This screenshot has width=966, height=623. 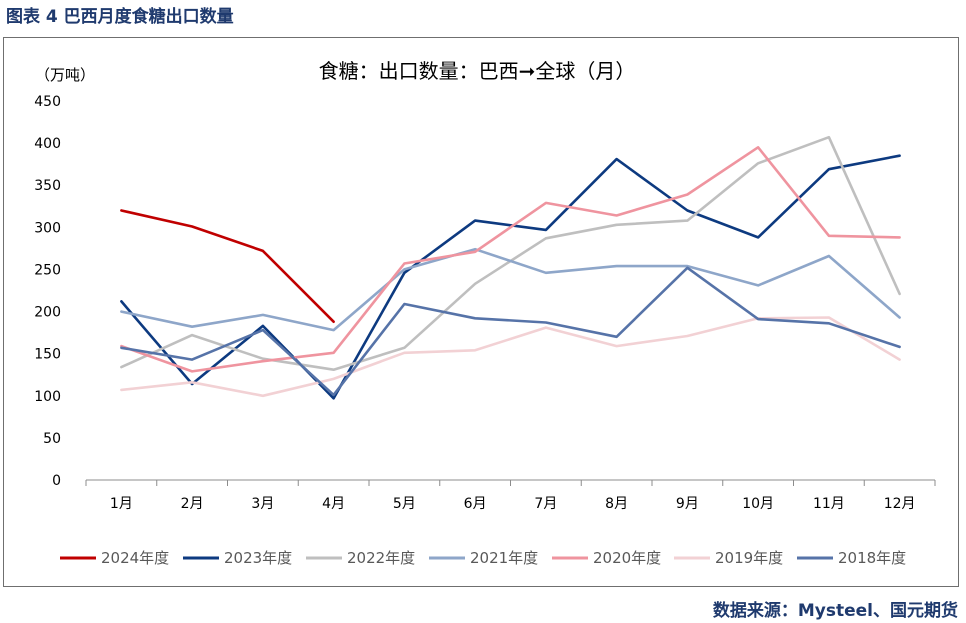 What do you see at coordinates (545, 504) in the screenshot?
I see `x-tick-label: 7月` at bounding box center [545, 504].